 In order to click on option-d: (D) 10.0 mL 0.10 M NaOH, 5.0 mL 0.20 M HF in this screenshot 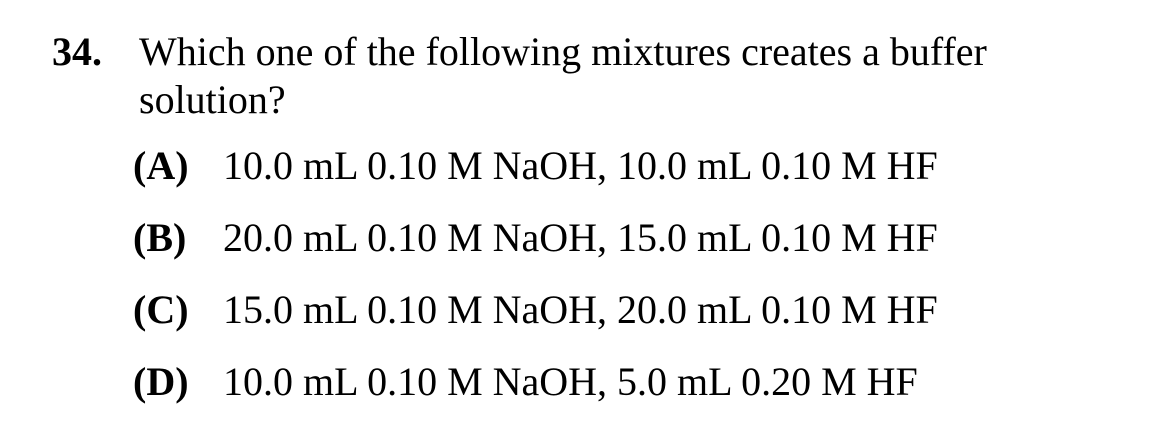, I will do `click(535, 394)`.